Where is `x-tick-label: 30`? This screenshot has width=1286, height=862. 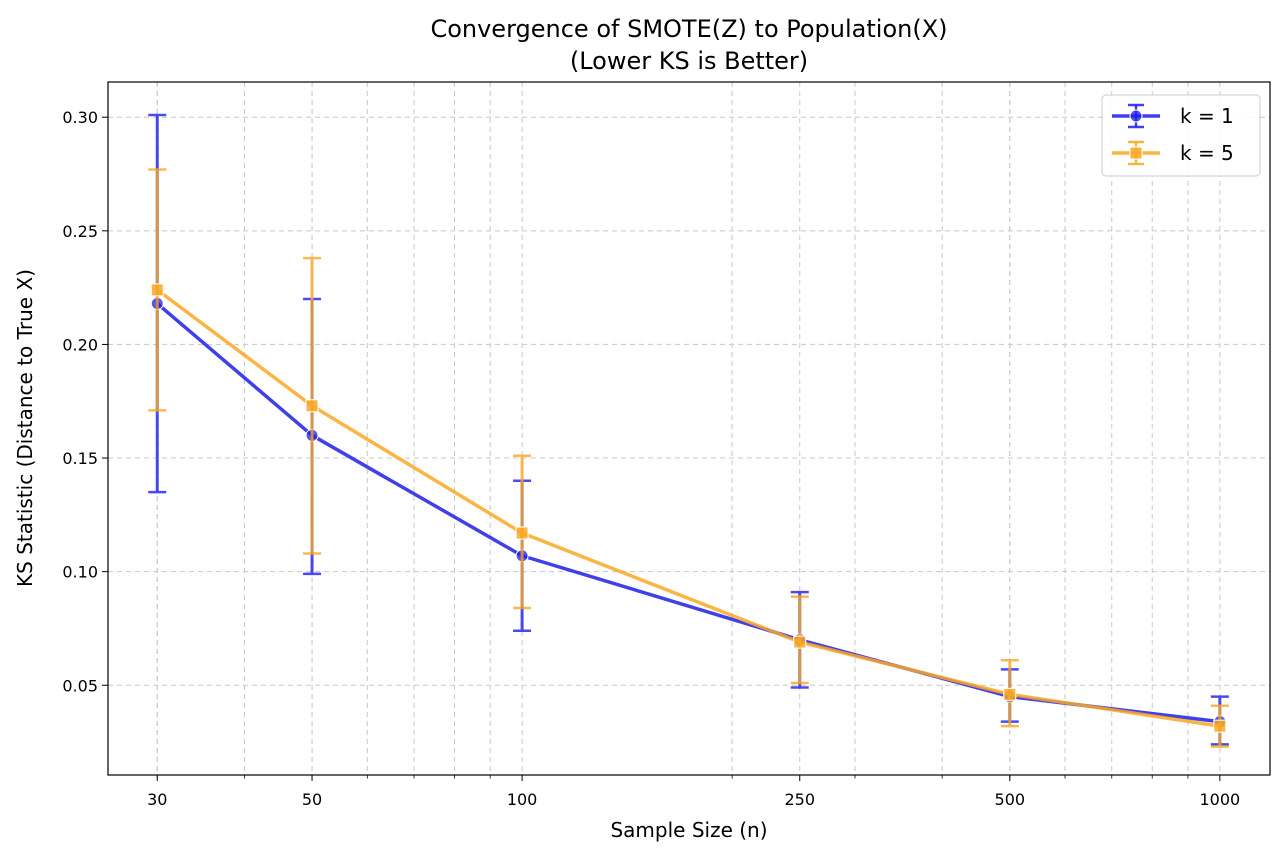 x-tick-label: 30 is located at coordinates (157, 799).